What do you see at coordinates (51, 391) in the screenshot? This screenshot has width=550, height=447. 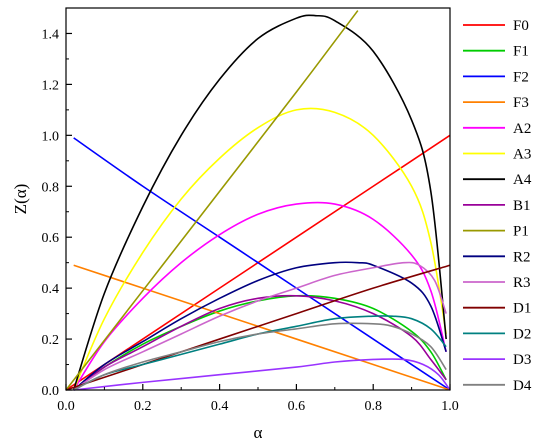 I see `y-tick-label: 0.0` at bounding box center [51, 391].